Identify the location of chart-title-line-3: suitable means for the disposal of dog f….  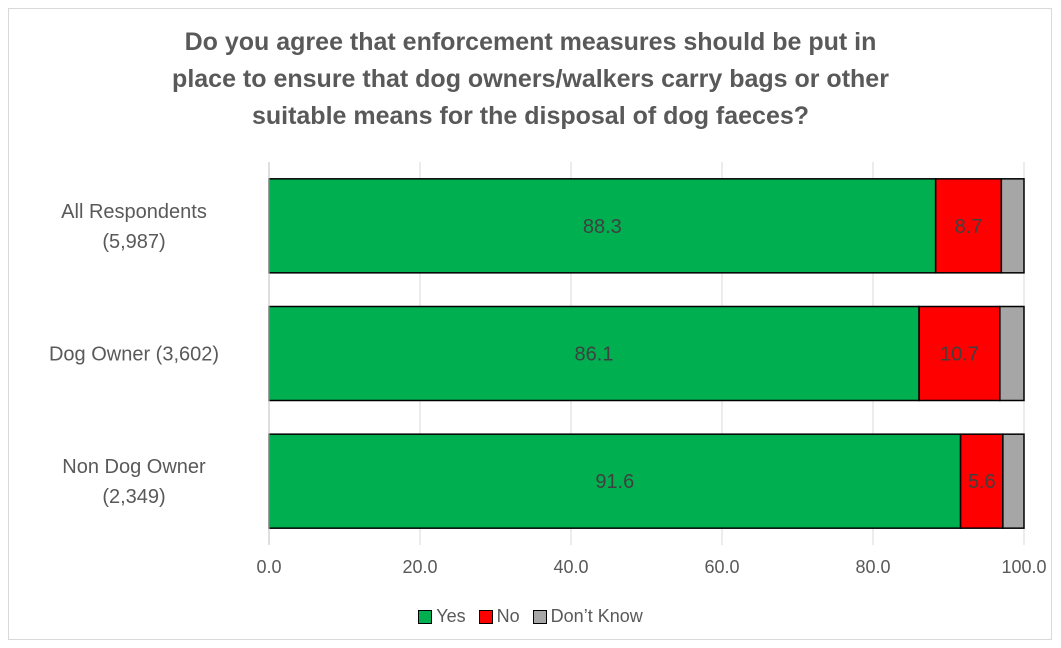
(530, 116).